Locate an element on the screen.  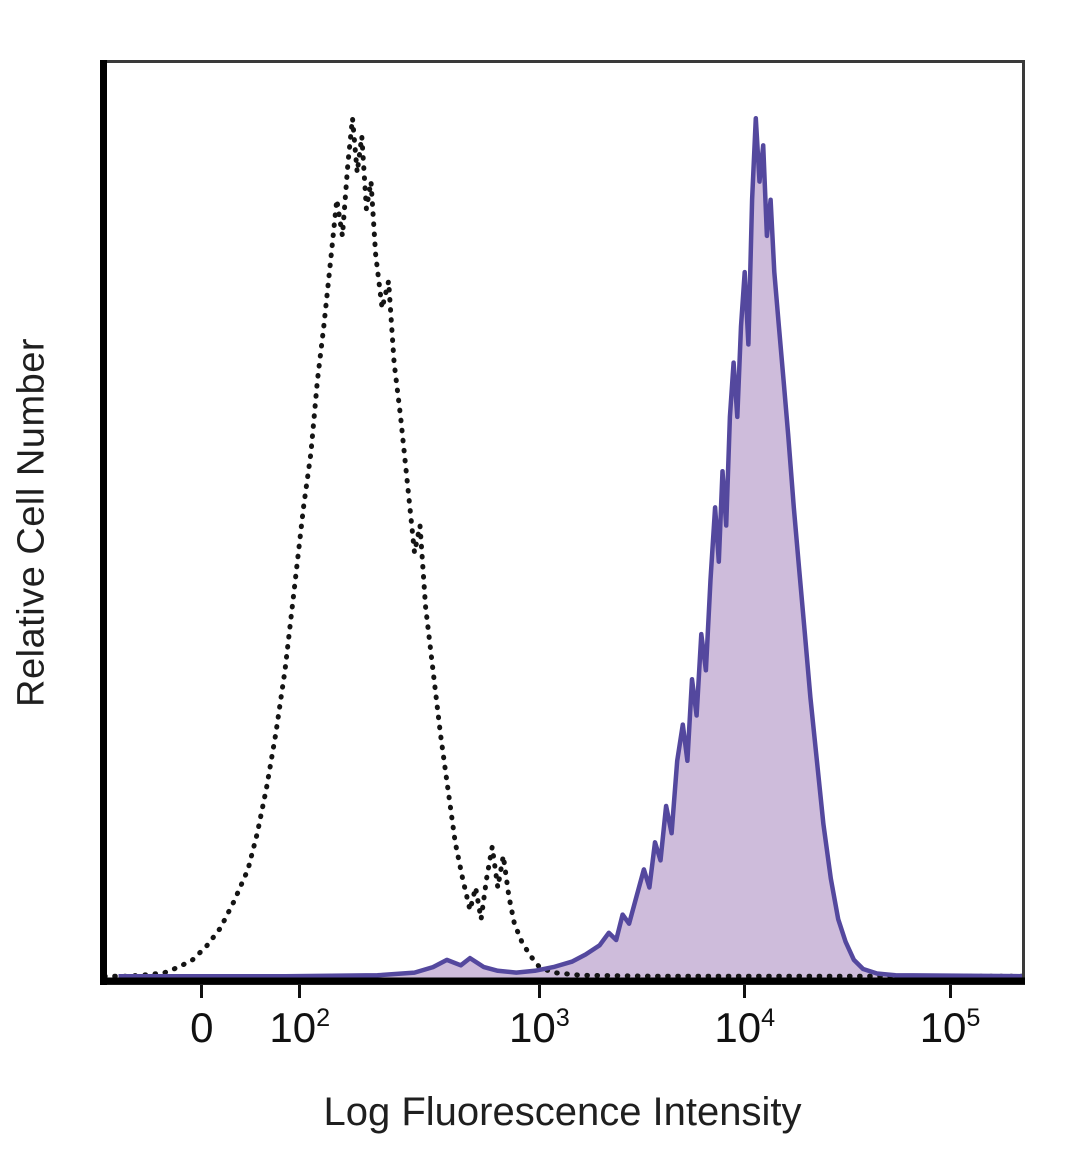
tick-exponent: 4 is located at coordinates (768, 1018).